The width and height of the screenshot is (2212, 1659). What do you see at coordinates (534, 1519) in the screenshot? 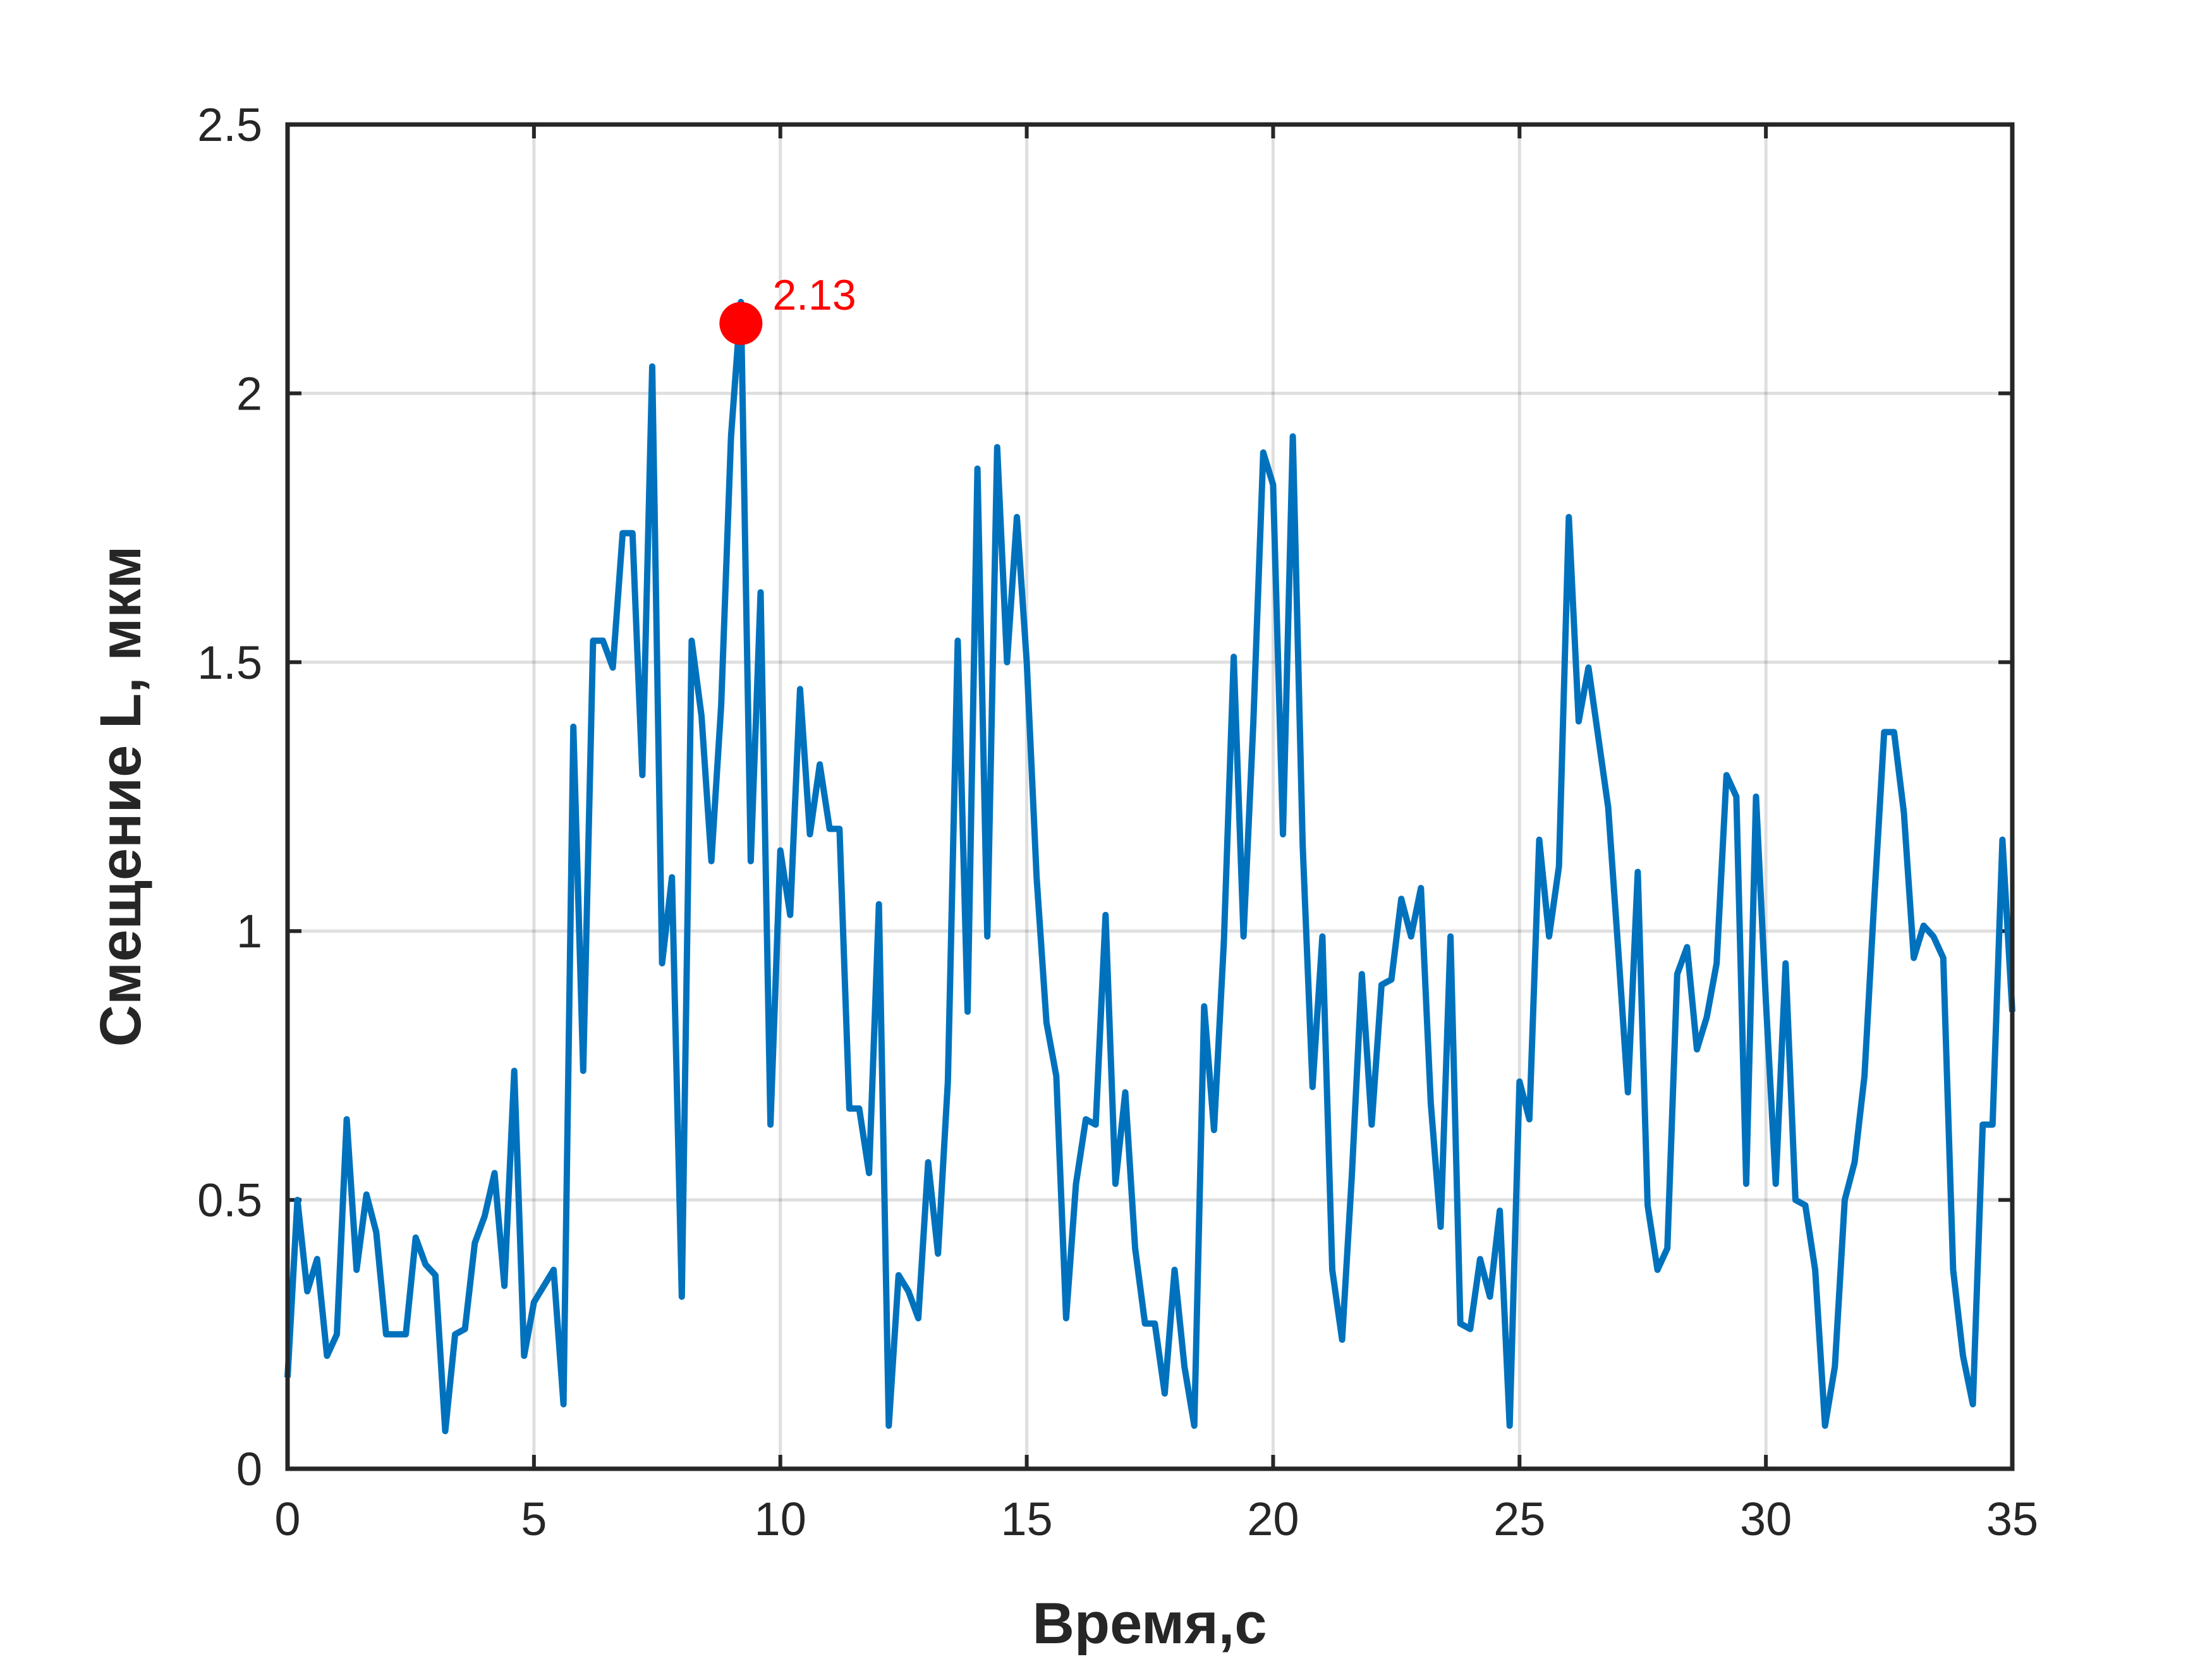
I see `x-tick-label: 5` at bounding box center [534, 1519].